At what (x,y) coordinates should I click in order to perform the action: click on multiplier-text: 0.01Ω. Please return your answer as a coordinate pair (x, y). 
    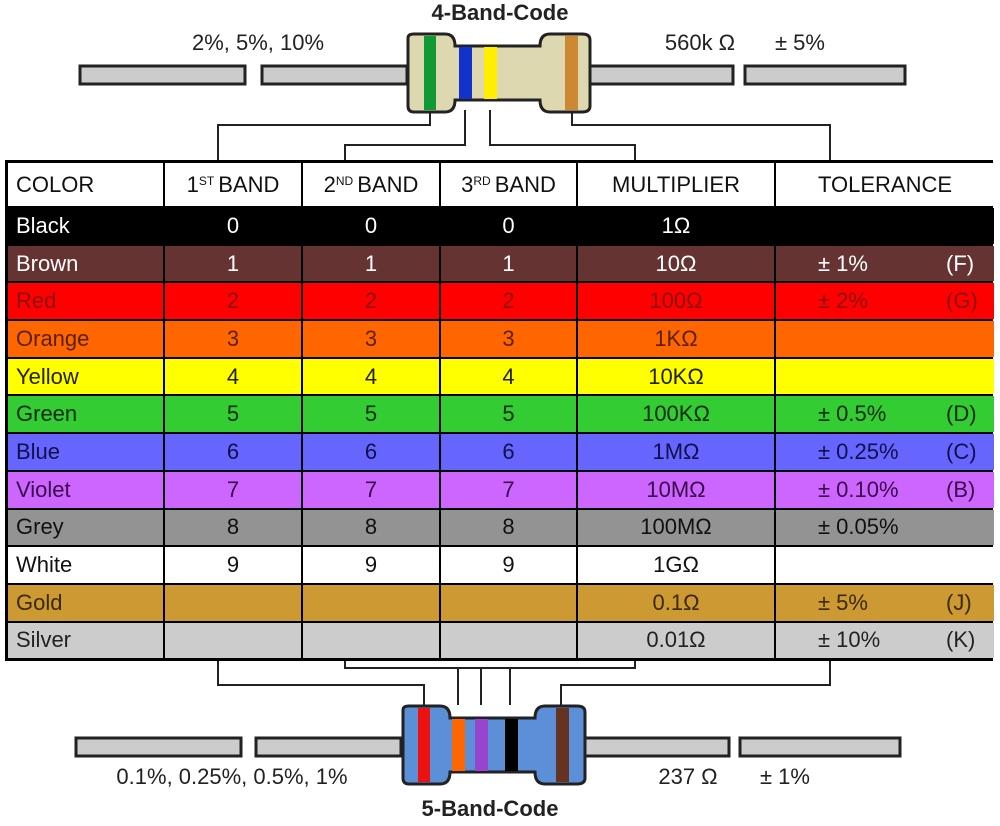
    Looking at the image, I should click on (676, 640).